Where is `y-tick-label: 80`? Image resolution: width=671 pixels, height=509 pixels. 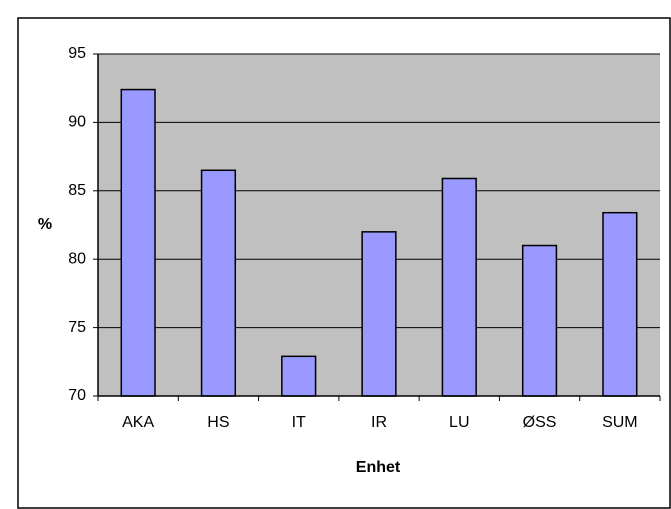 y-tick-label: 80 is located at coordinates (77, 258).